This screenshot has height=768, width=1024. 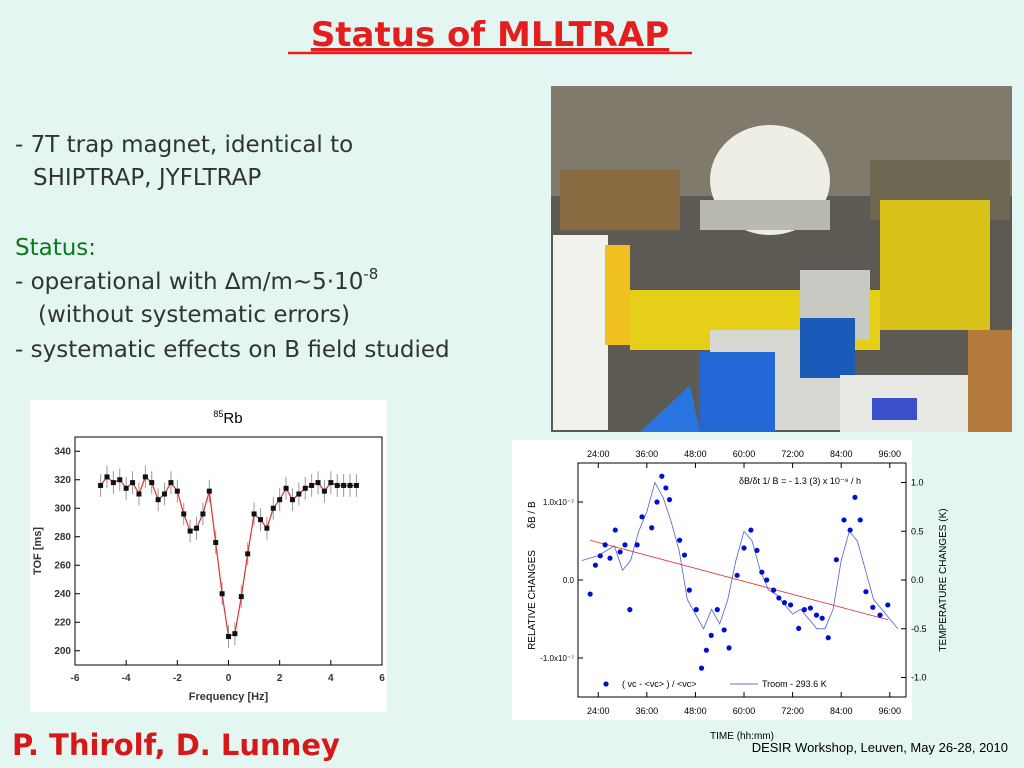 What do you see at coordinates (558, 502) in the screenshot?
I see `y-tick-label: 1.0x10⁻⁷` at bounding box center [558, 502].